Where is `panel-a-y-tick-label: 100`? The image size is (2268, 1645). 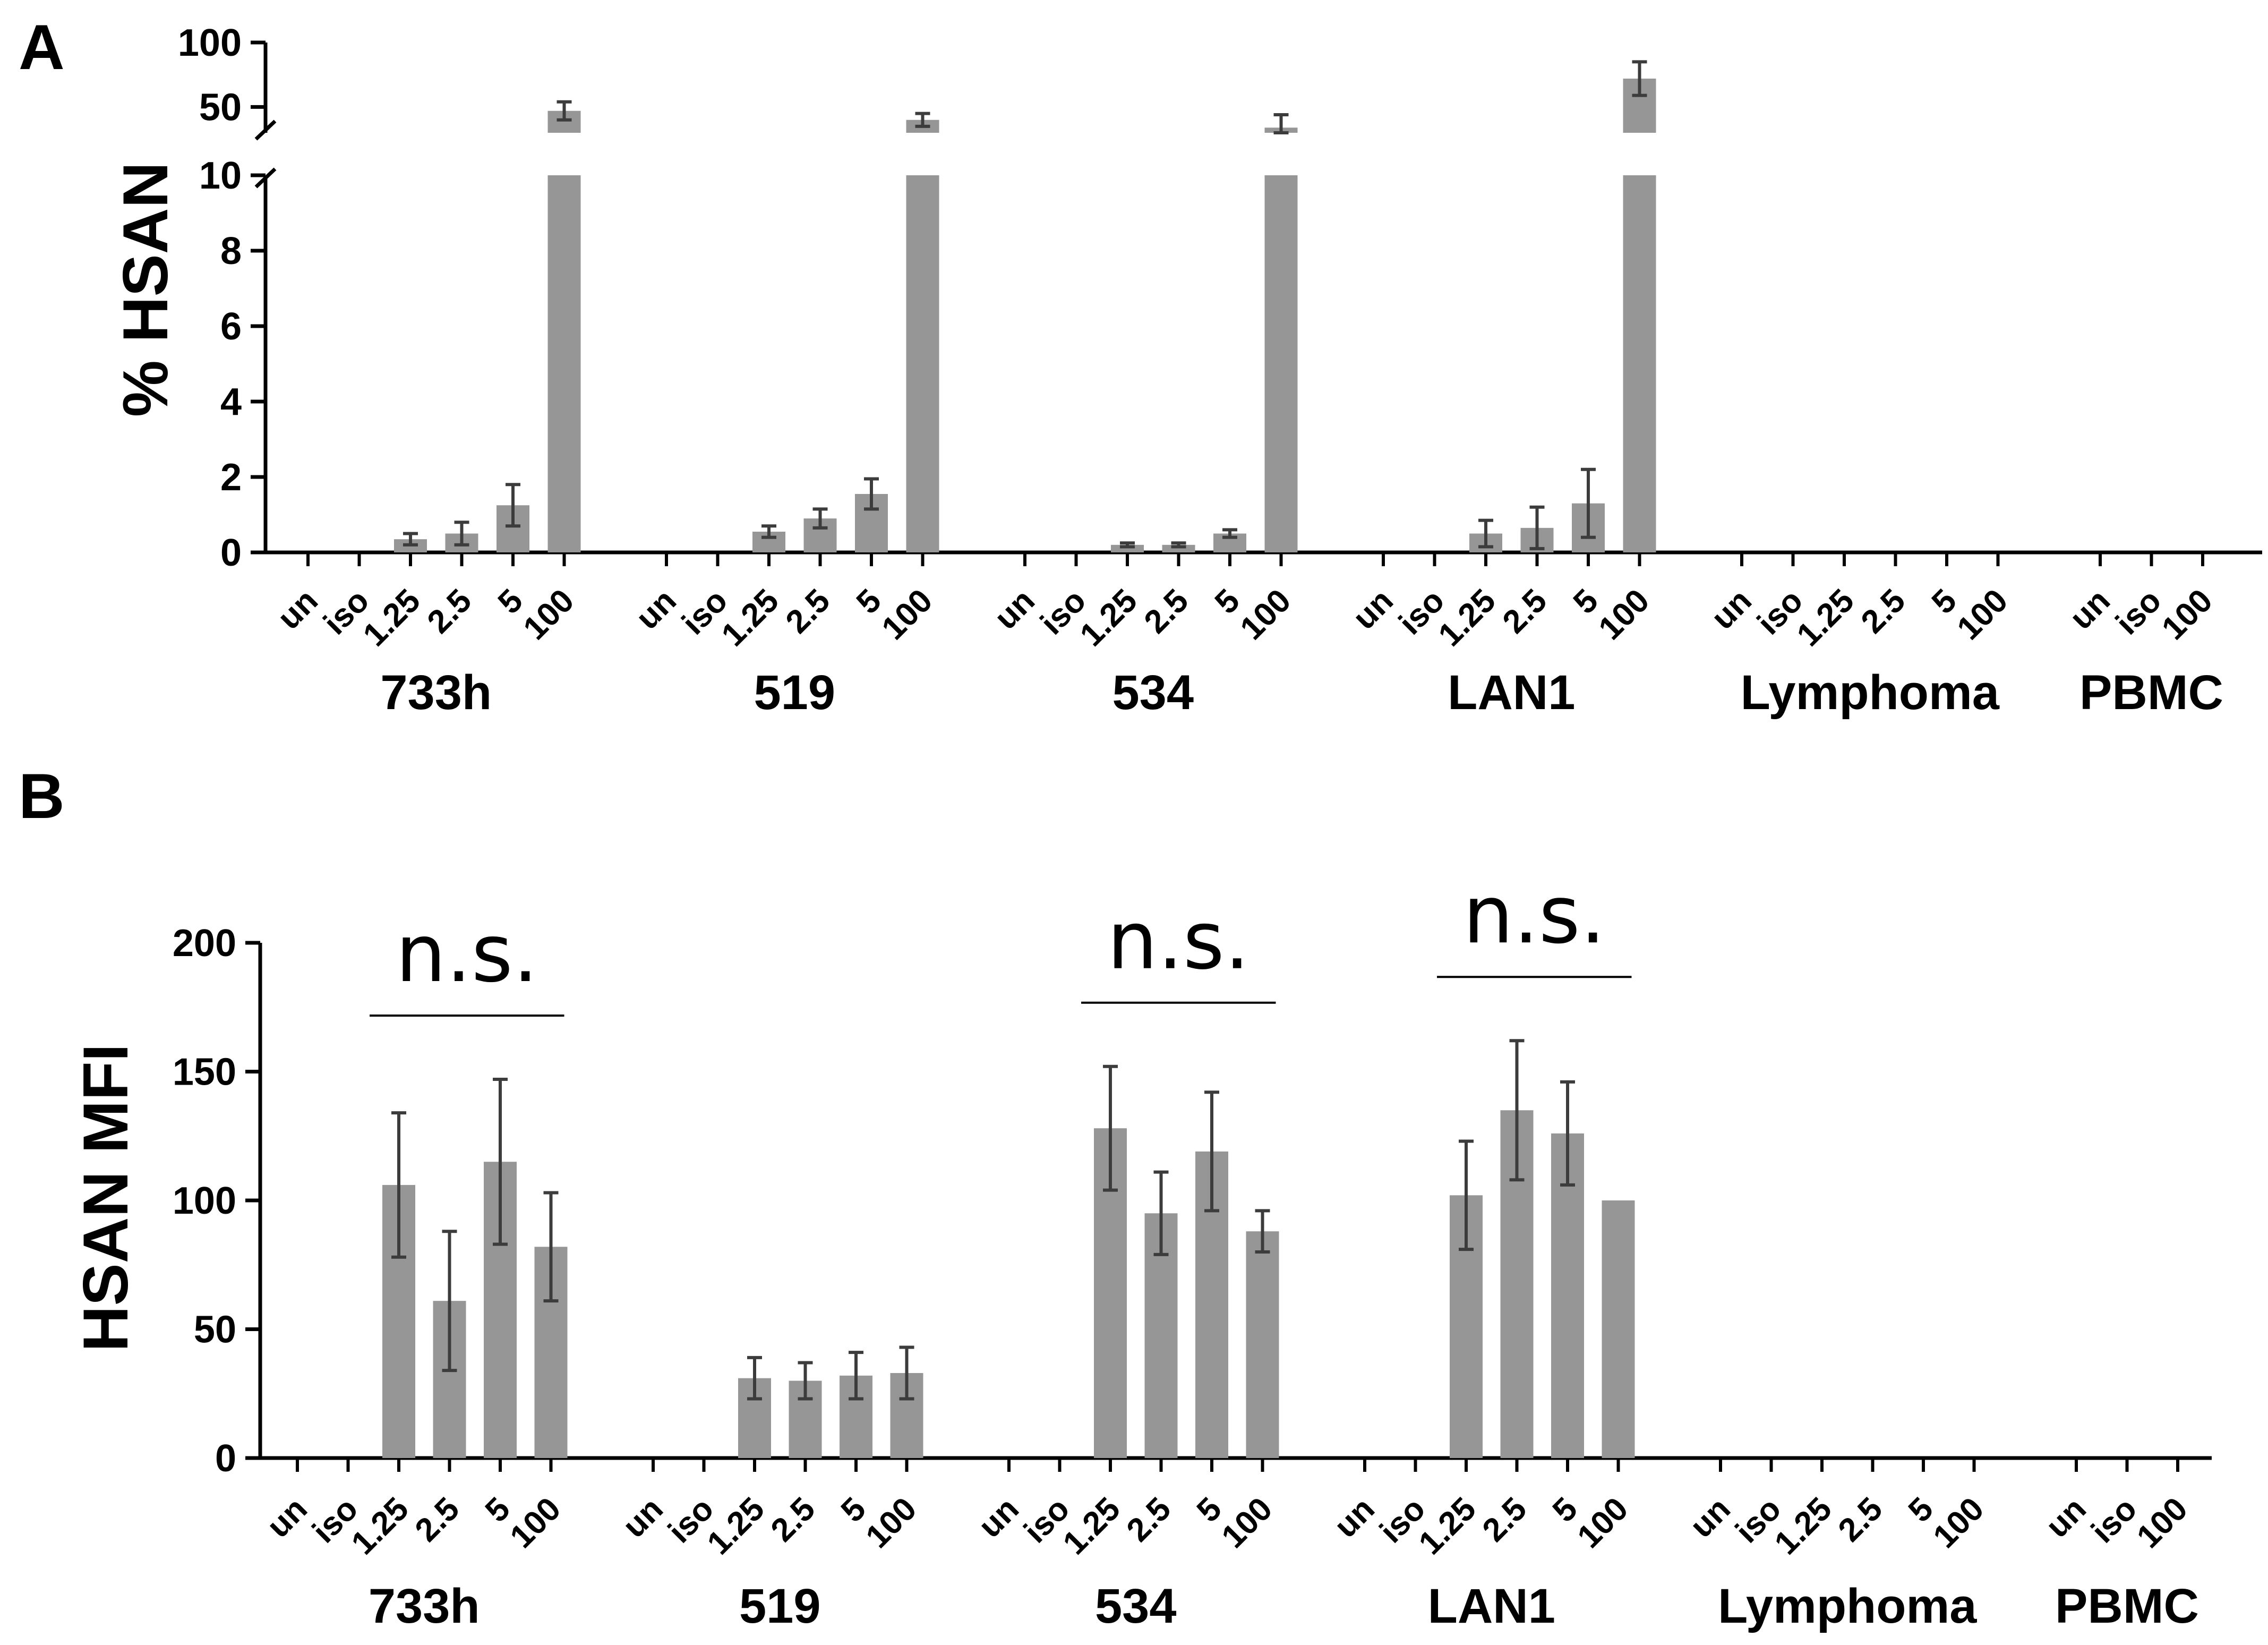 panel-a-y-tick-label: 100 is located at coordinates (210, 43).